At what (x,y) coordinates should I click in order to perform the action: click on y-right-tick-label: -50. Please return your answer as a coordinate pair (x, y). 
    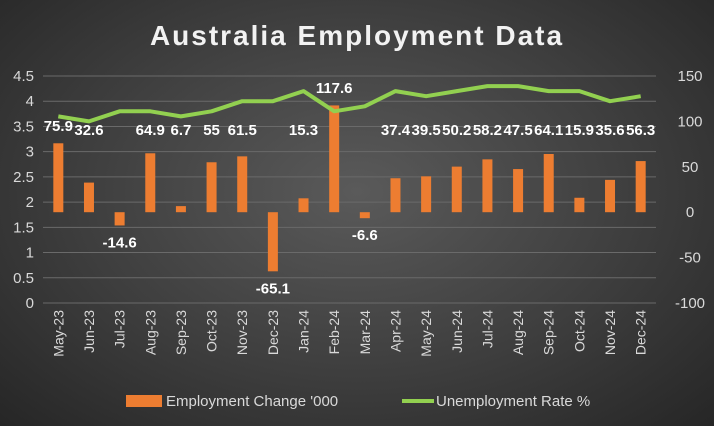
    Looking at the image, I should click on (690, 258).